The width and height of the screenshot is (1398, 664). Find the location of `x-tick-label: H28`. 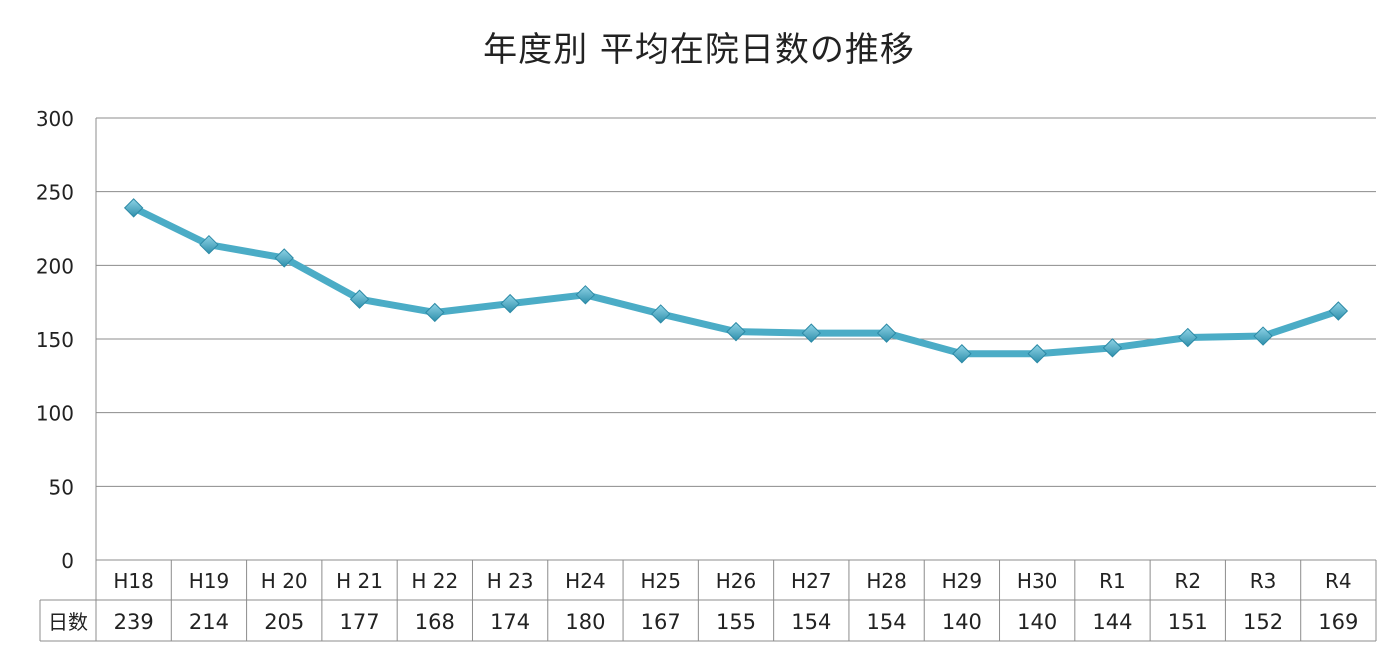

x-tick-label: H28 is located at coordinates (886, 581).